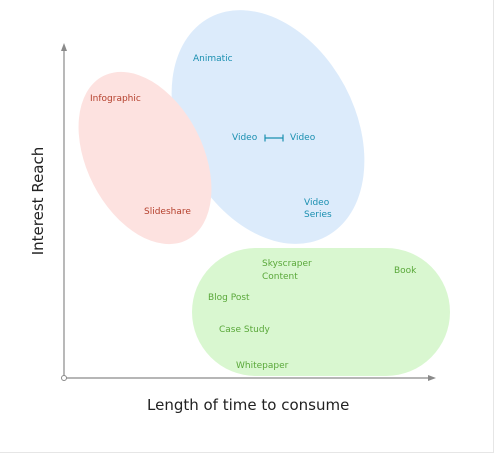 The height and width of the screenshot is (453, 494). I want to click on label-video-b: Video, so click(303, 138).